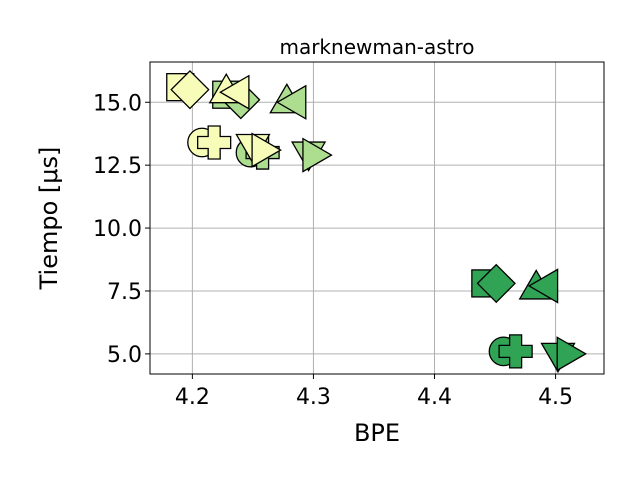  Describe the element at coordinates (117, 103) in the screenshot. I see `y-tick-label: 15.0` at that location.